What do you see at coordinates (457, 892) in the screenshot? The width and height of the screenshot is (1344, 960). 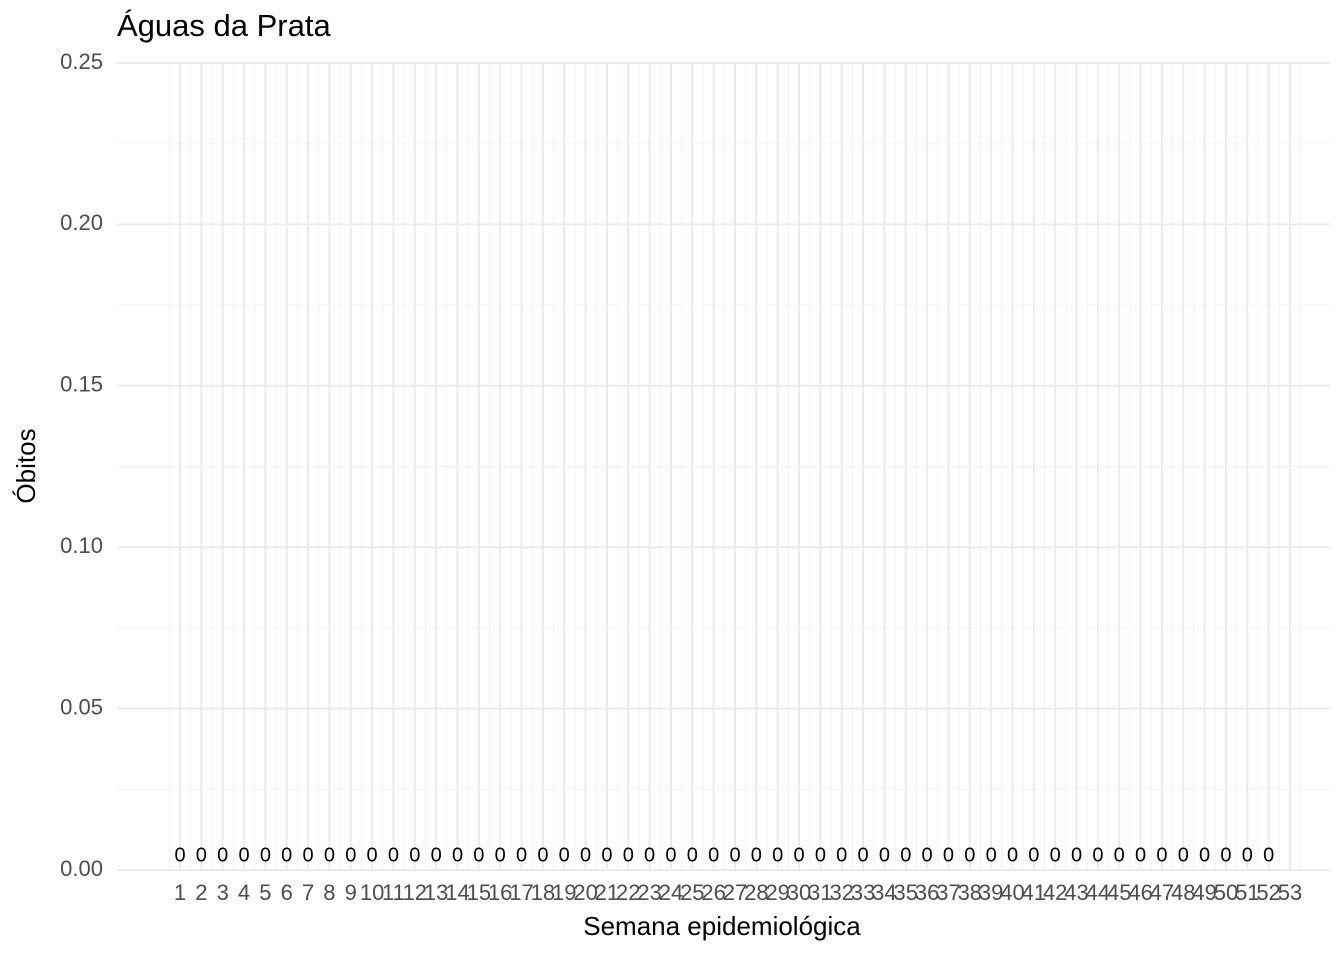 I see `x-tick-label: 14` at bounding box center [457, 892].